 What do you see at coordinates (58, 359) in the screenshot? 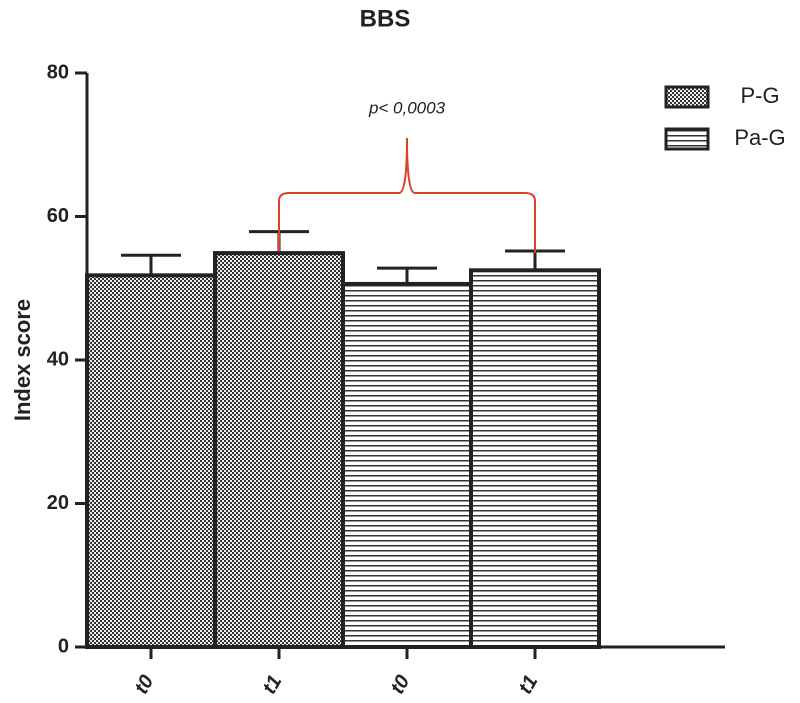
I see `y-tick-label: 40` at bounding box center [58, 359].